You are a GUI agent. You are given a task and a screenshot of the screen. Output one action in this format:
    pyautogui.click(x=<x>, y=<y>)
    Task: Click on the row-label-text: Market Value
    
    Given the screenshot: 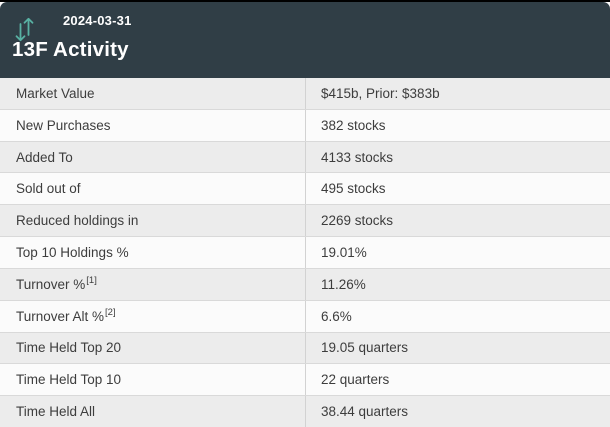 What is the action you would take?
    pyautogui.click(x=55, y=93)
    